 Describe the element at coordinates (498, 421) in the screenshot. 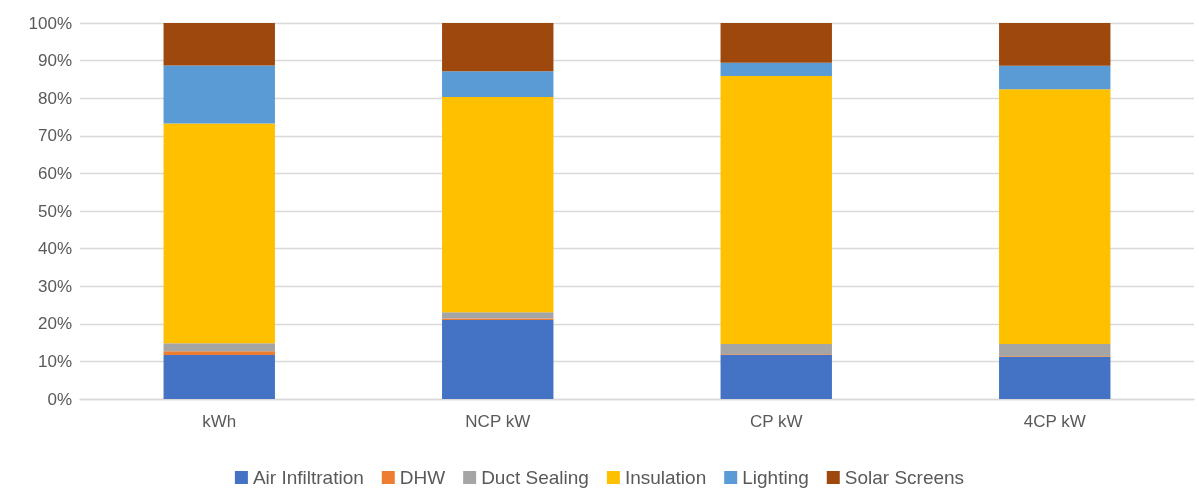

I see `x-tick-label: NCP kW` at that location.